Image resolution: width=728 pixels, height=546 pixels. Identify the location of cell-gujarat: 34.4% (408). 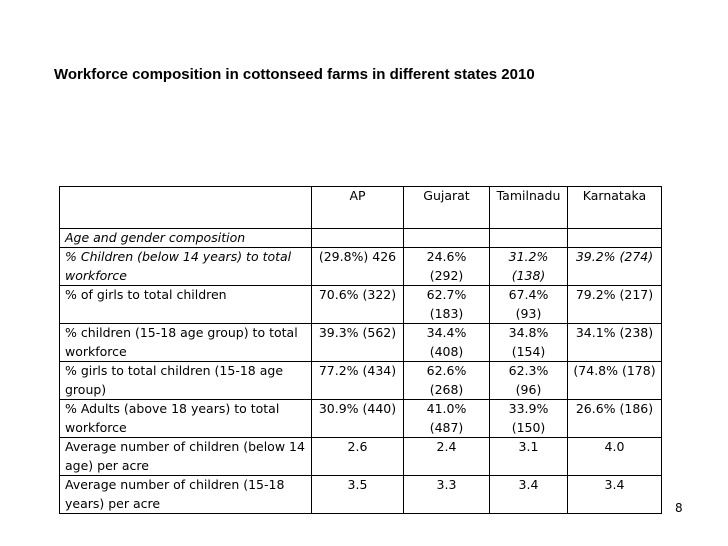
(446, 343).